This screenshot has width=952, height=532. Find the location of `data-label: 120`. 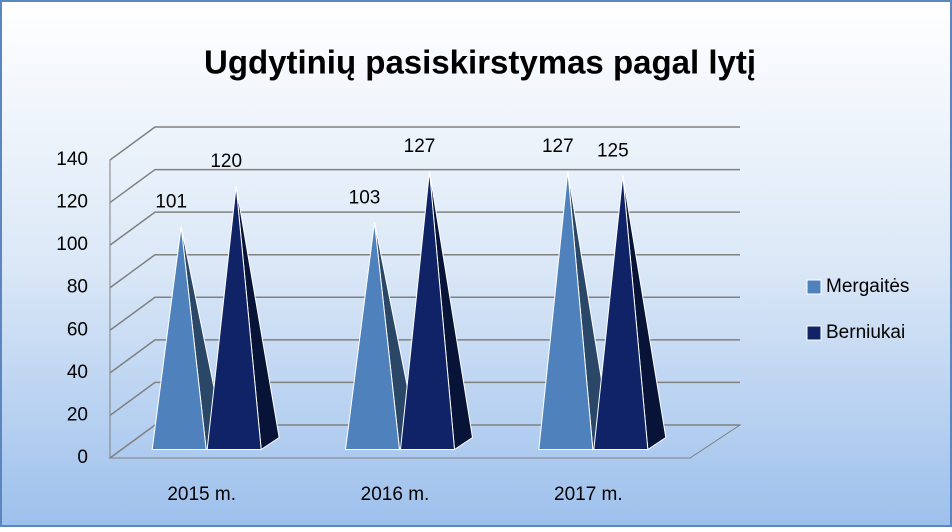

data-label: 120 is located at coordinates (226, 161).